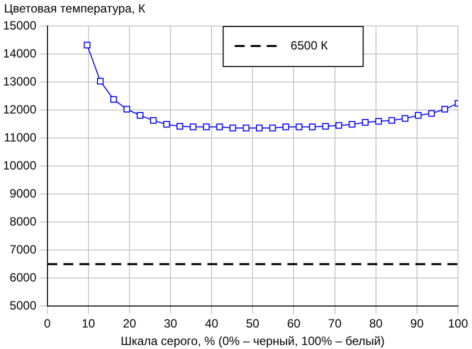 This screenshot has height=349, width=472. What do you see at coordinates (23, 277) in the screenshot?
I see `y-tick-label: 6000` at bounding box center [23, 277].